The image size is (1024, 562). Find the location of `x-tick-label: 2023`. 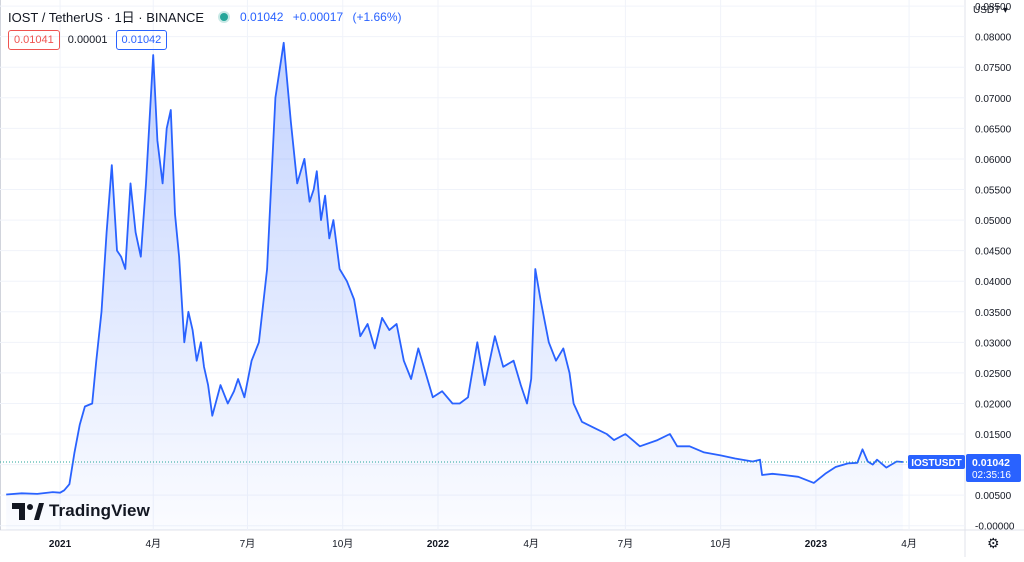

x-tick-label: 2023 is located at coordinates (816, 544).